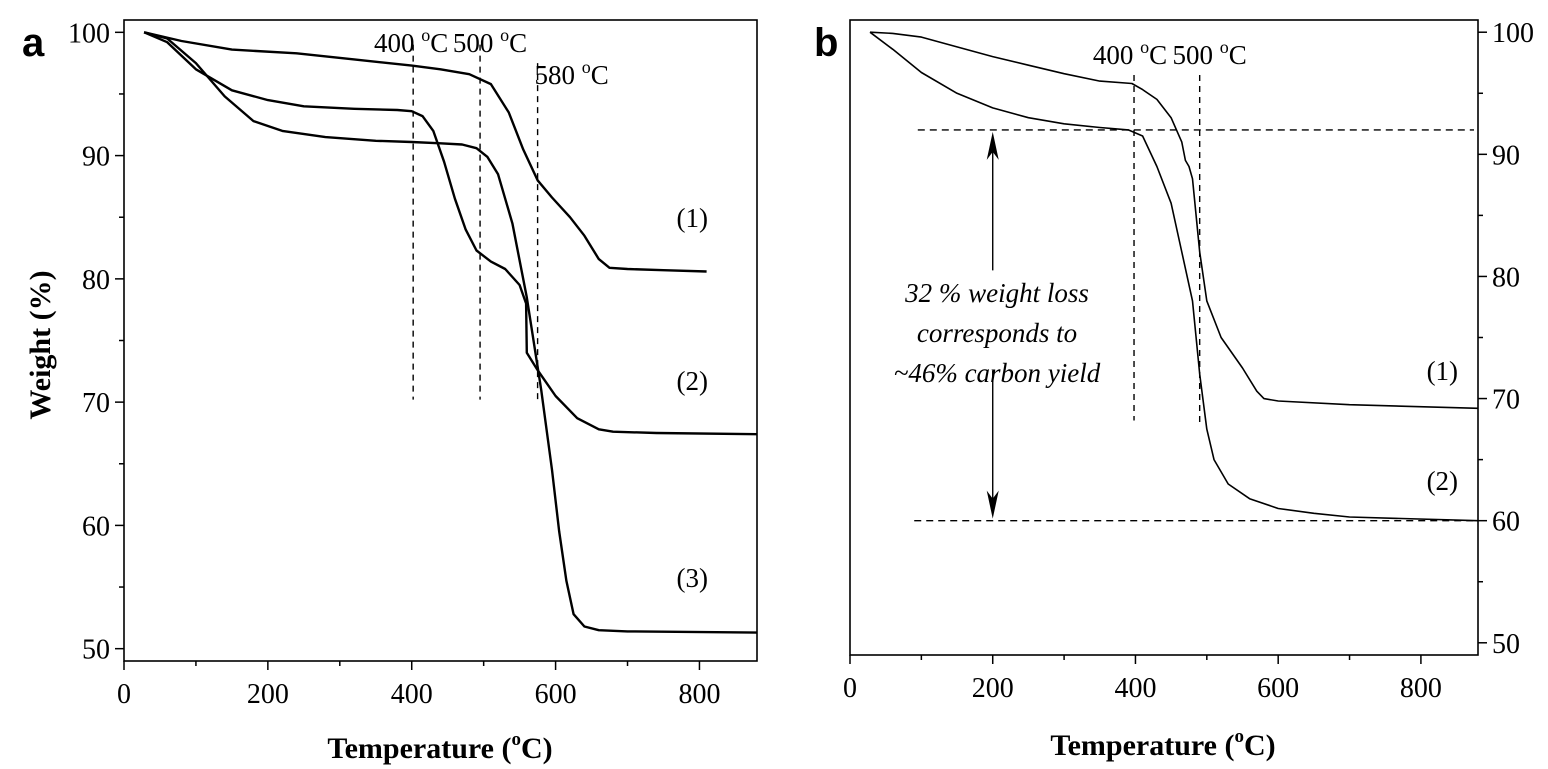 The height and width of the screenshot is (769, 1548). I want to click on weight-loss-note-line-1: 32 % weight loss, so click(996, 293).